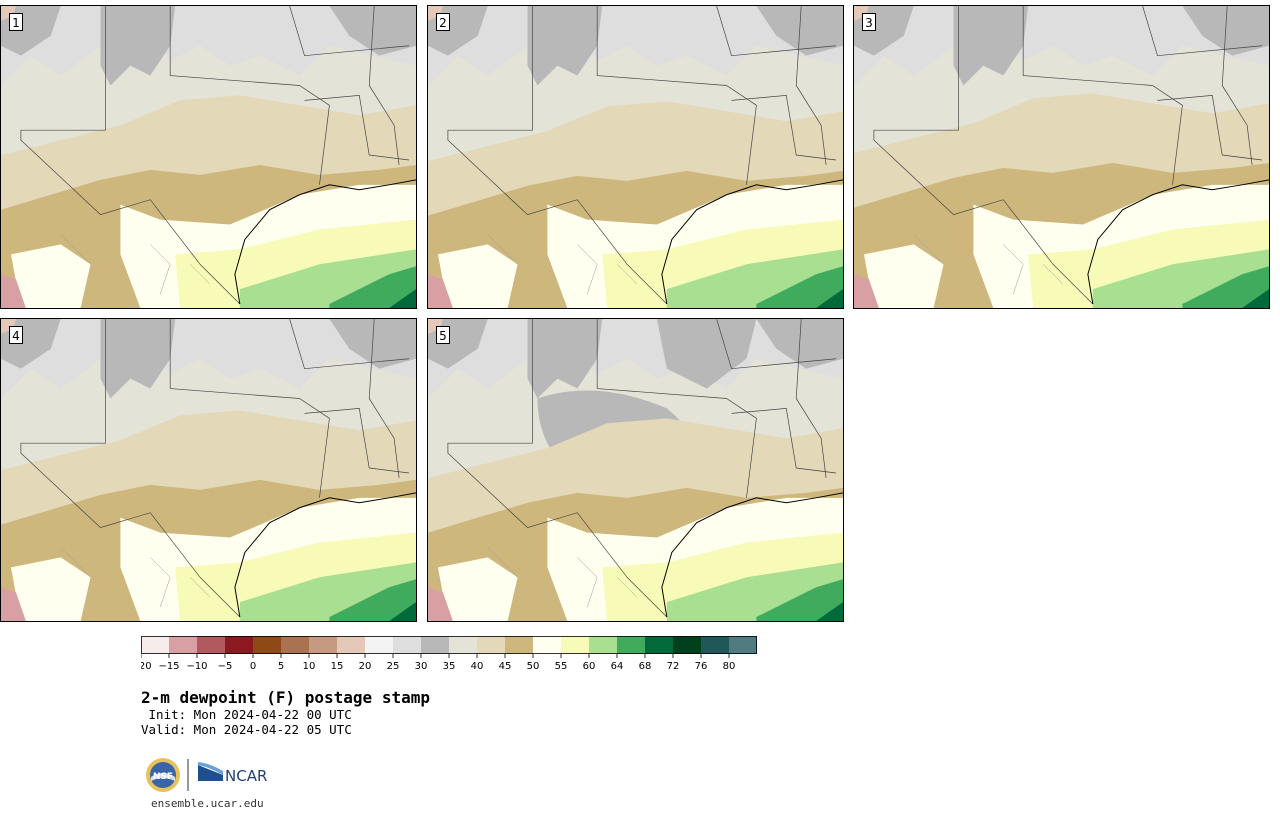 Image resolution: width=1280 pixels, height=815 pixels. What do you see at coordinates (207, 803) in the screenshot?
I see `website-url: ensemble.ucar.edu` at bounding box center [207, 803].